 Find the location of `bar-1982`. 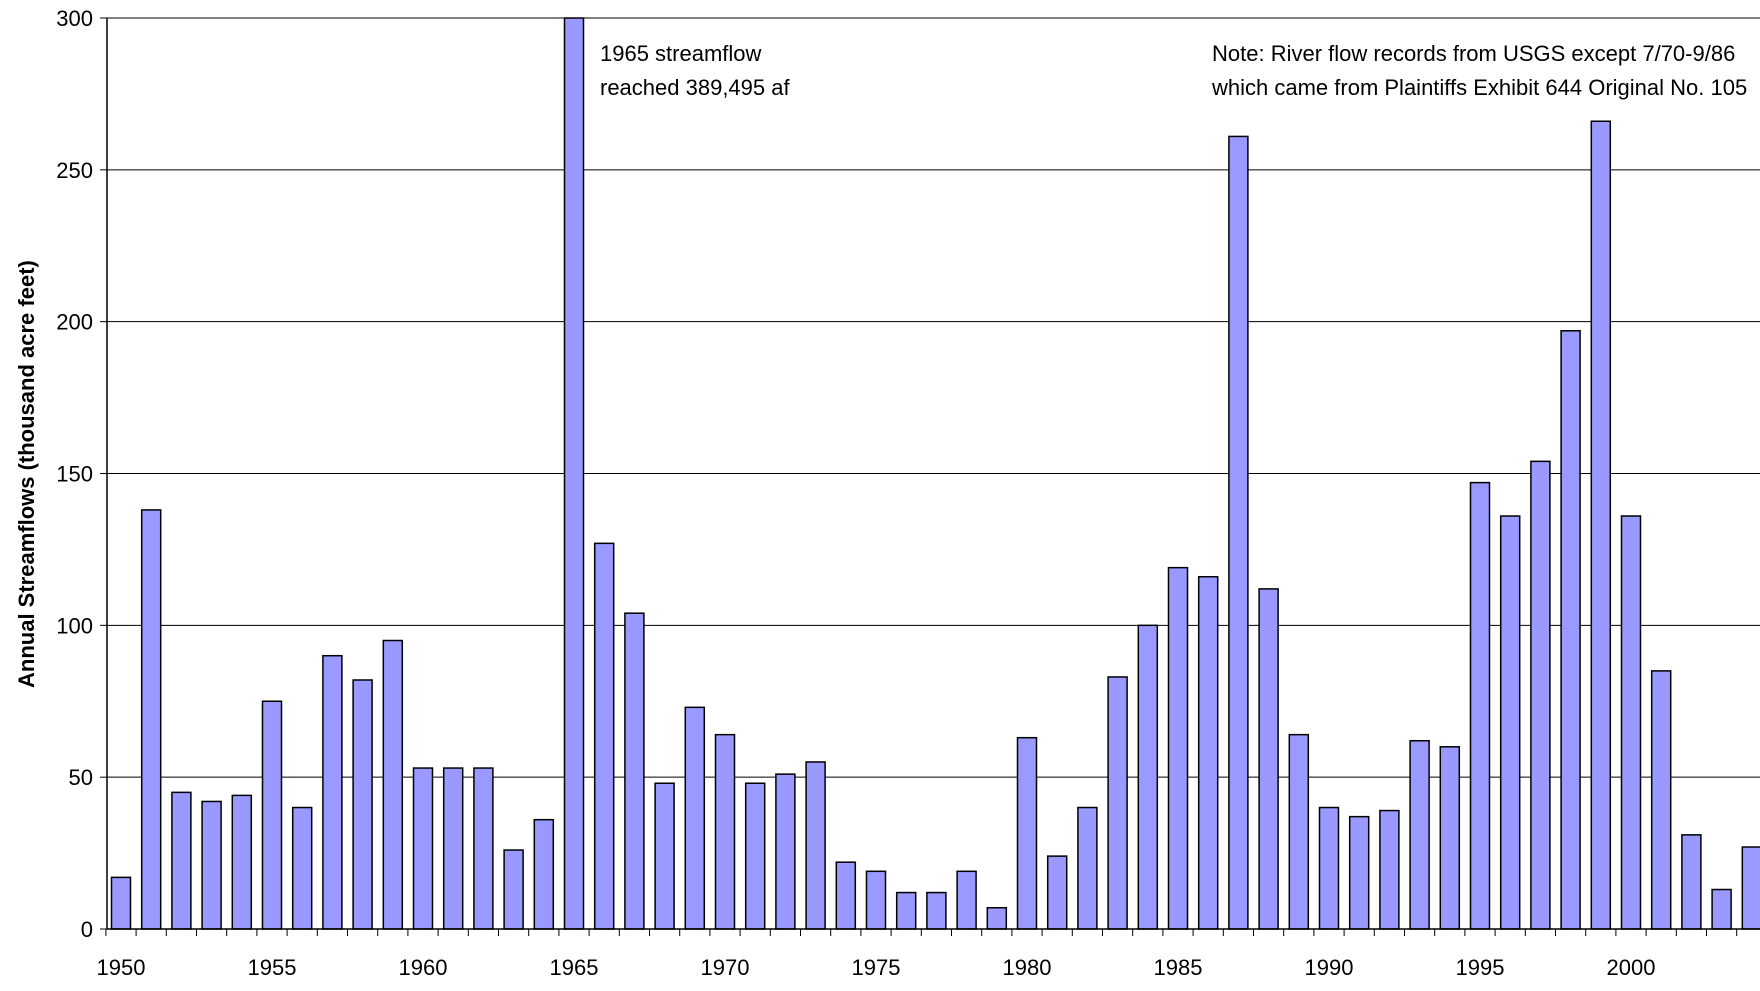

bar-1982 is located at coordinates (1087, 868).